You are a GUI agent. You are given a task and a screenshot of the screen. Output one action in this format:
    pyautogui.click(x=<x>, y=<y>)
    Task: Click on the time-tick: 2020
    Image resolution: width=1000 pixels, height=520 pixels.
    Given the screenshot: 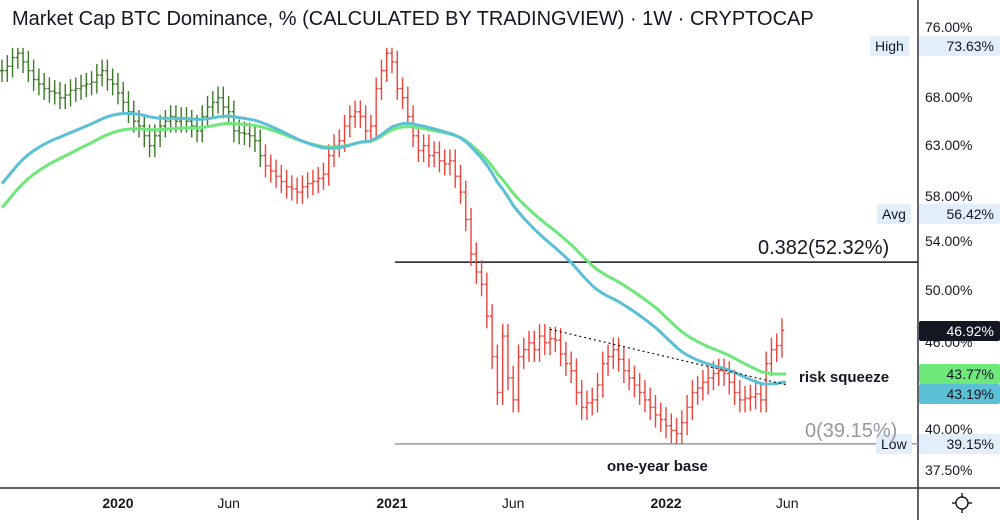 What is the action you would take?
    pyautogui.click(x=118, y=503)
    